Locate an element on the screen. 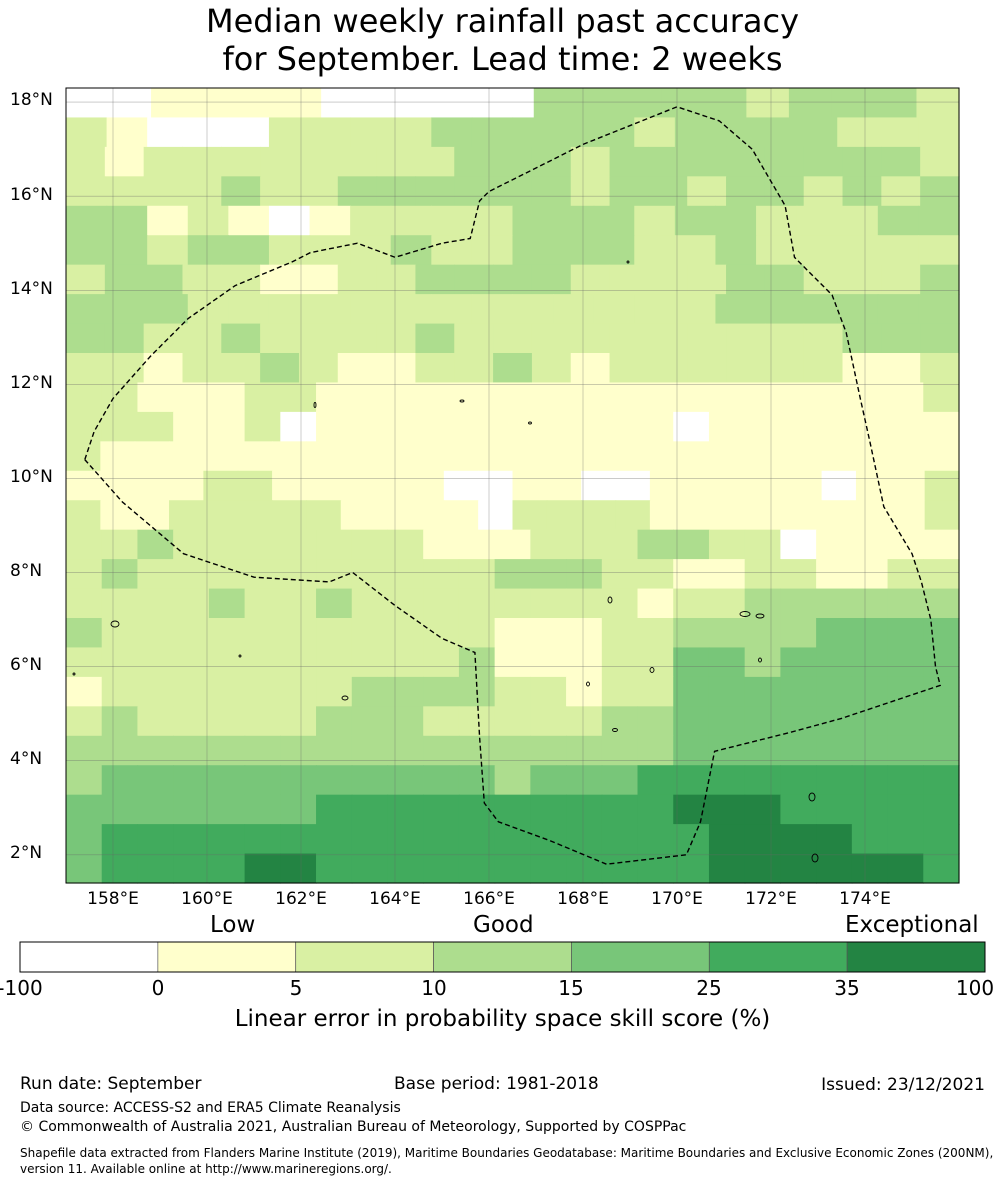  colorbar-tick: -100 is located at coordinates (21, 988).